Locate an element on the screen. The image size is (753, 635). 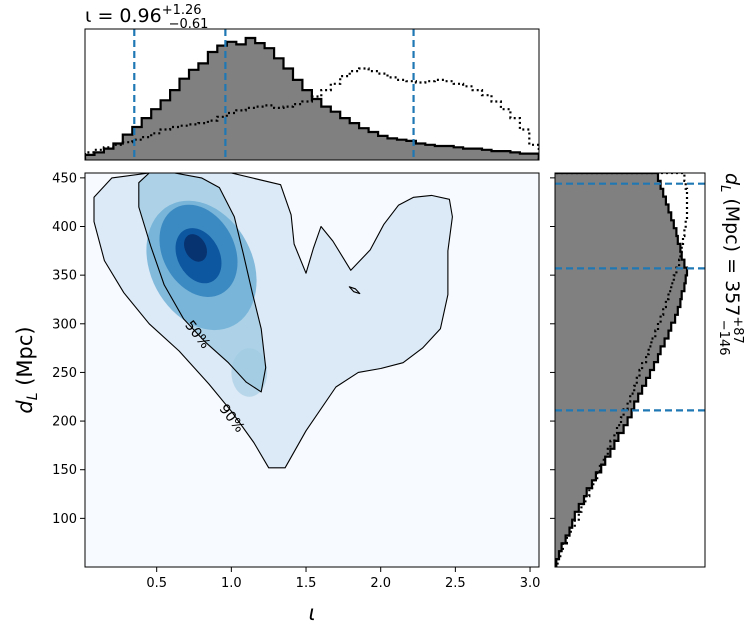
right-title-value: (Mpc) = 357 is located at coordinates (732, 254).